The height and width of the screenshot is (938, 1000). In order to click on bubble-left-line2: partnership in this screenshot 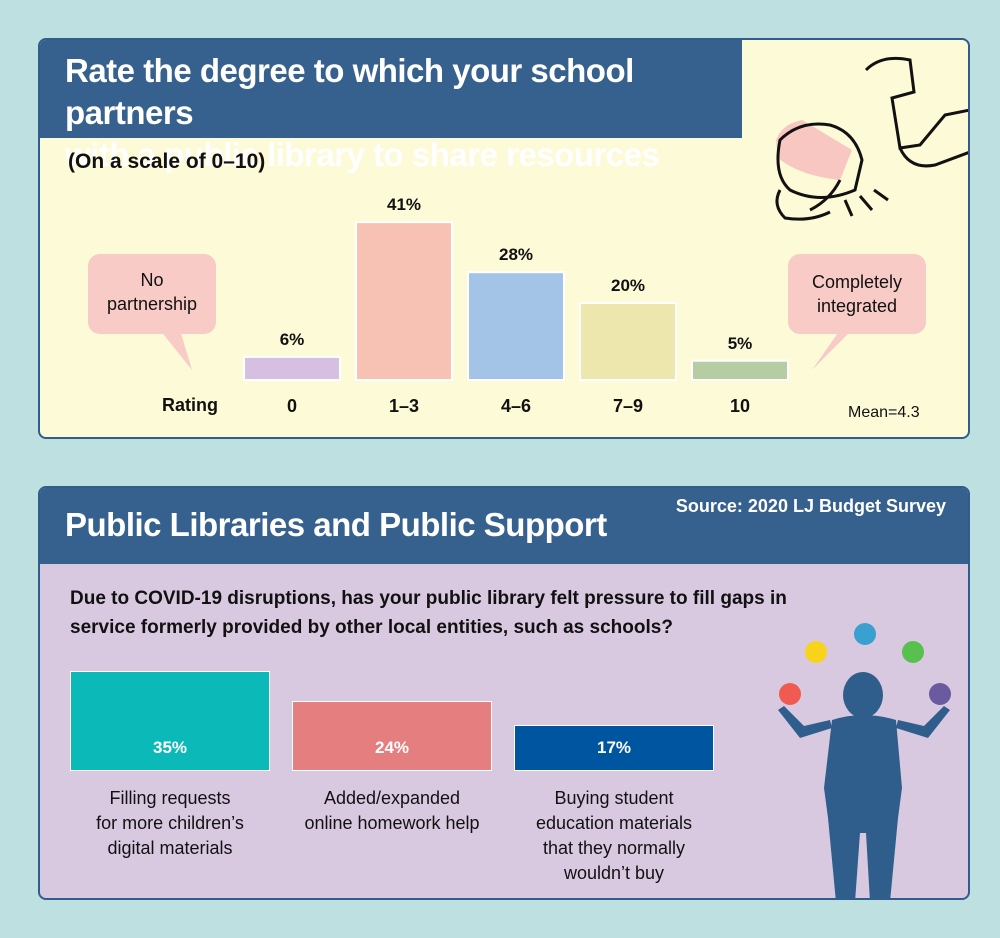, I will do `click(152, 304)`.